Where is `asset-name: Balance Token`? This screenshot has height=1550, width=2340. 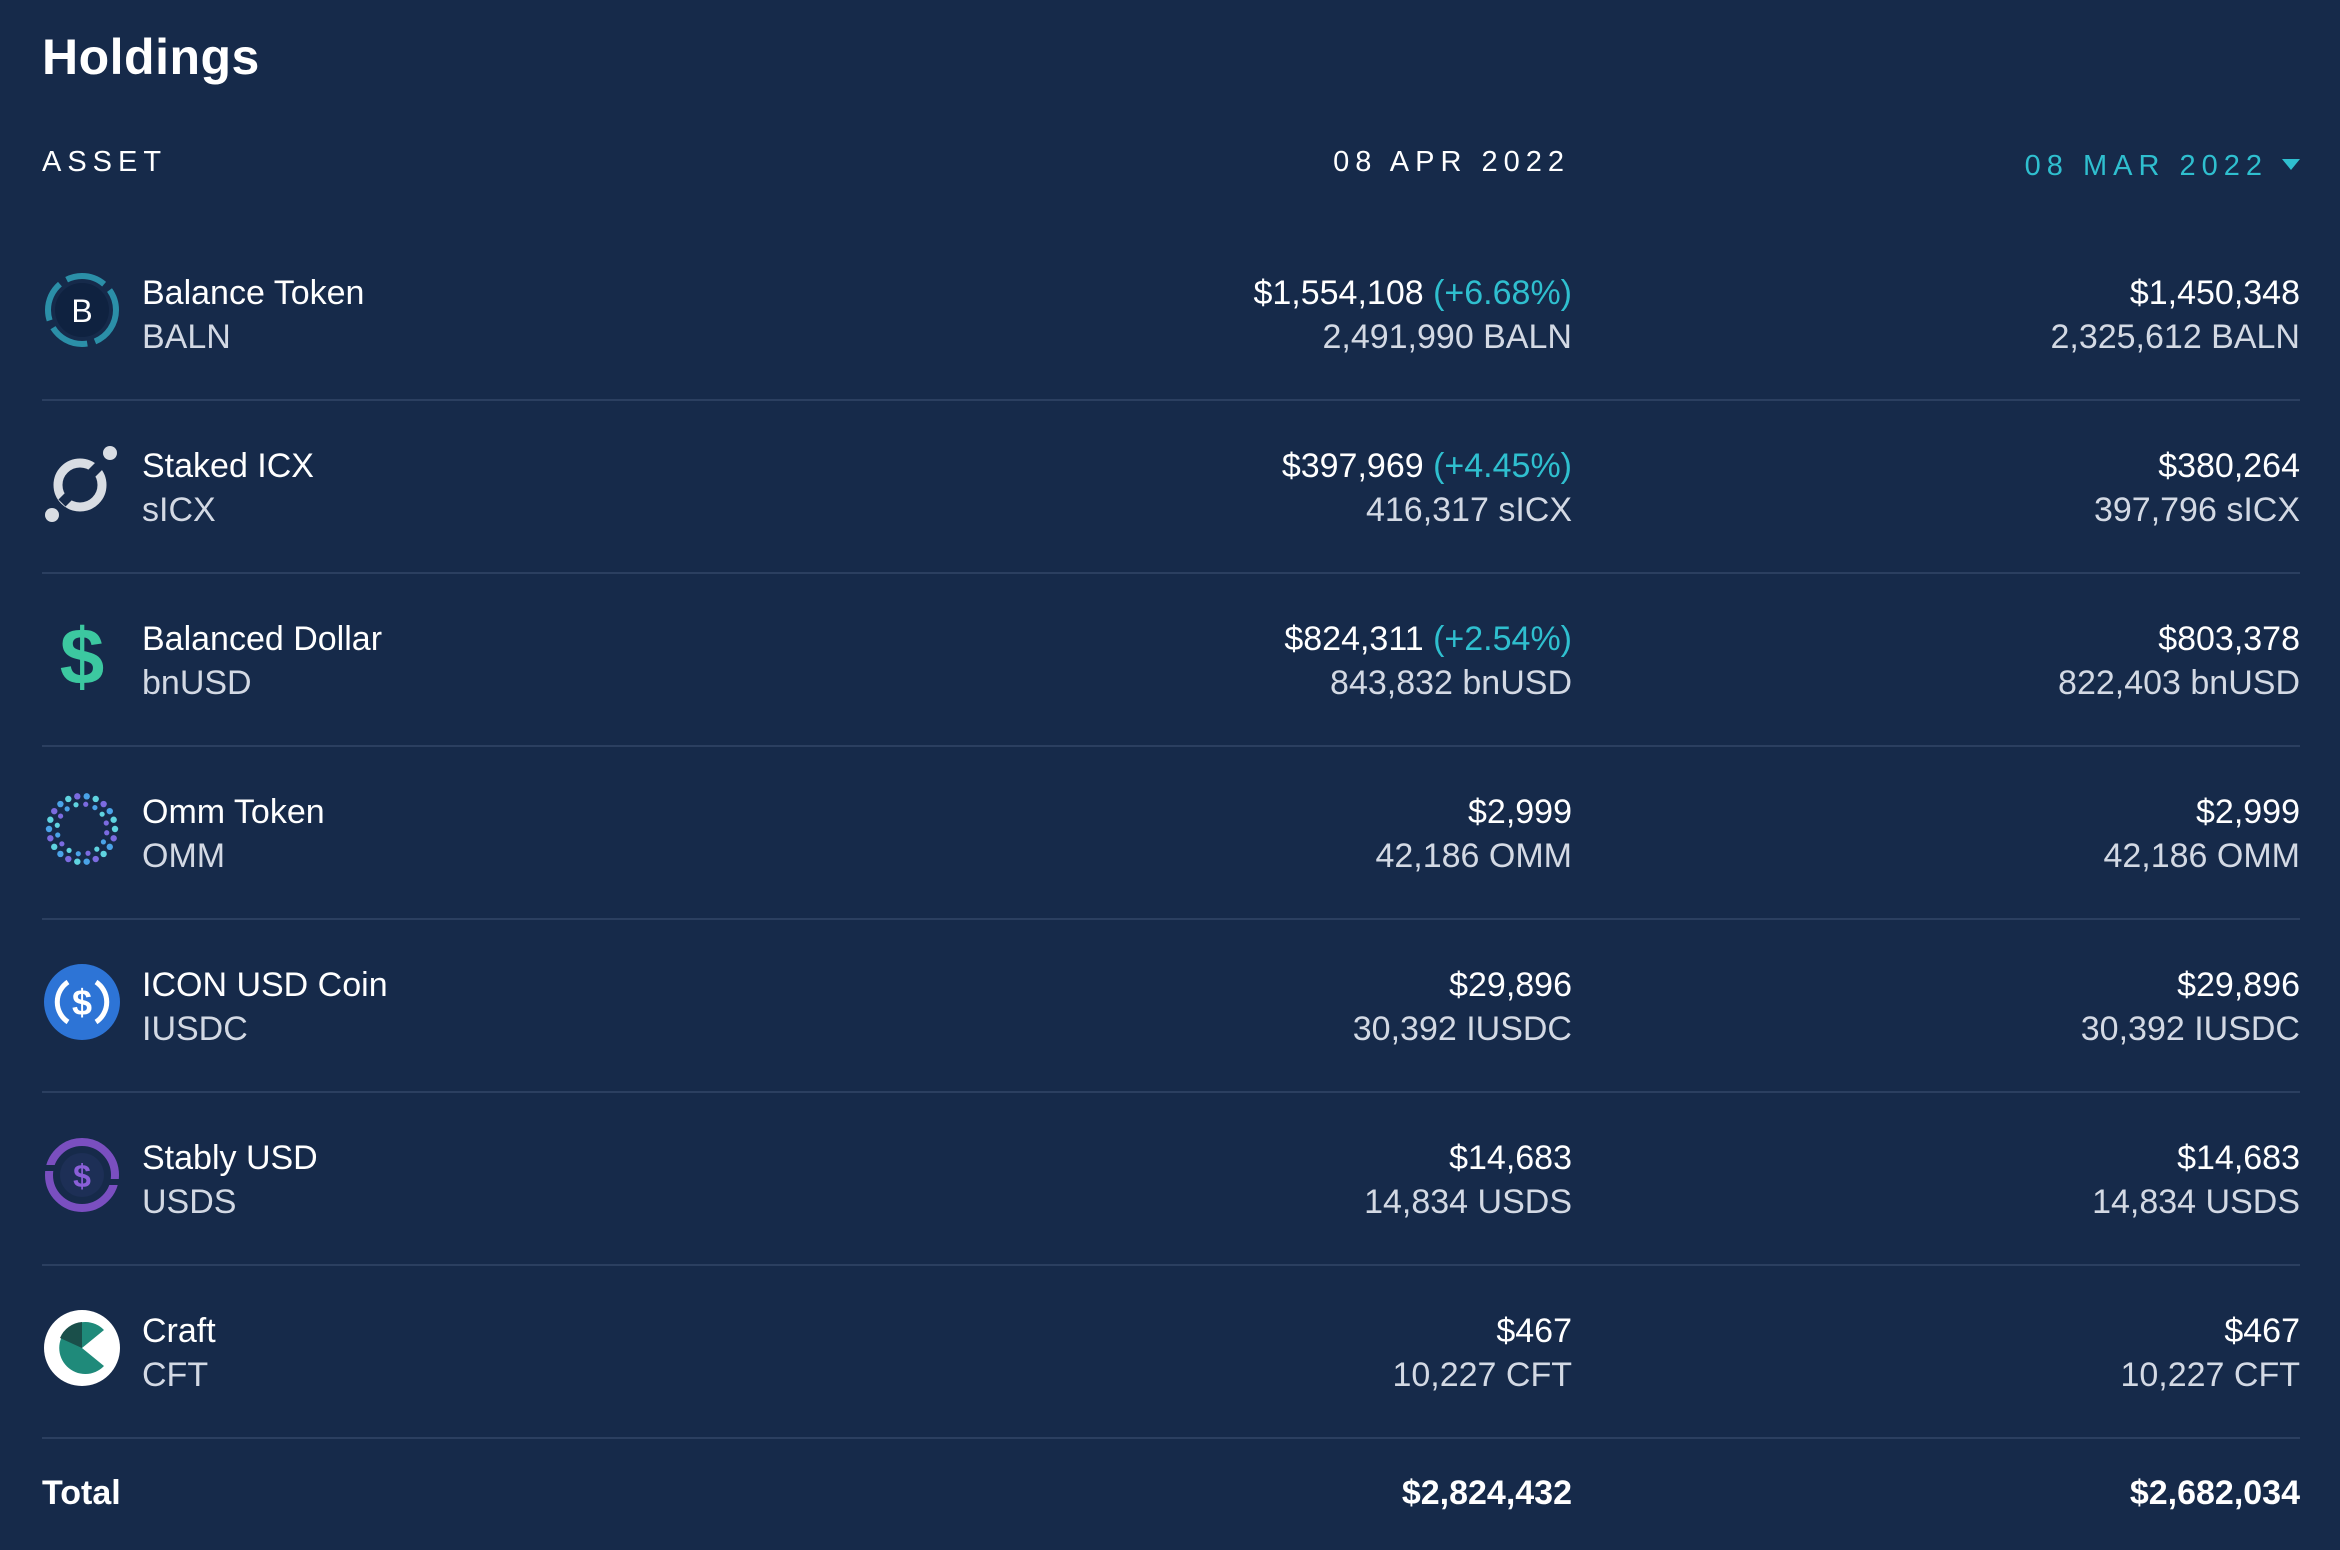 asset-name: Balance Token is located at coordinates (253, 293).